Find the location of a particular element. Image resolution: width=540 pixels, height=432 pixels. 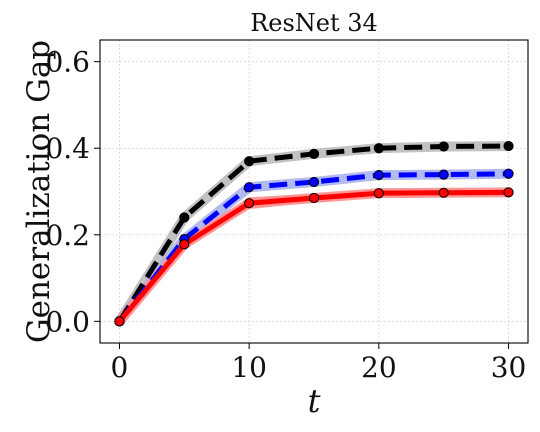

x-tick-label: 0 is located at coordinates (120, 367).